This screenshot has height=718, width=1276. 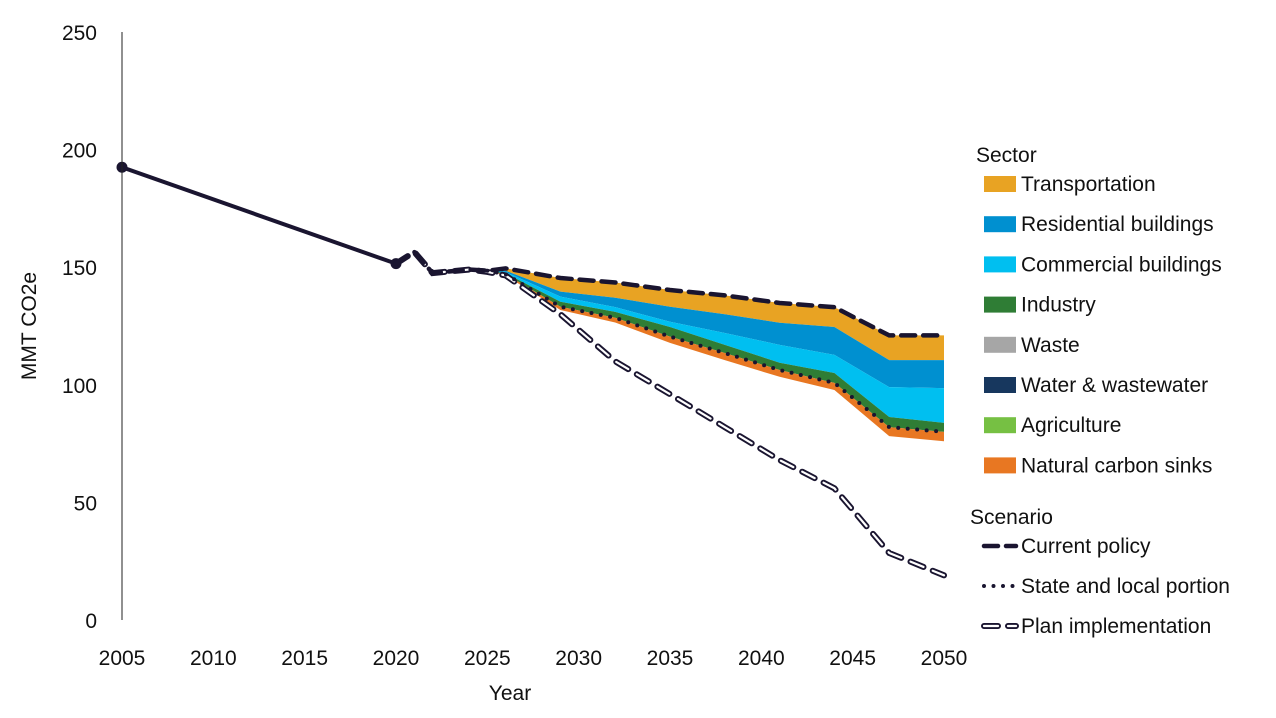 What do you see at coordinates (487, 658) in the screenshot?
I see `x-tick-label: 2025` at bounding box center [487, 658].